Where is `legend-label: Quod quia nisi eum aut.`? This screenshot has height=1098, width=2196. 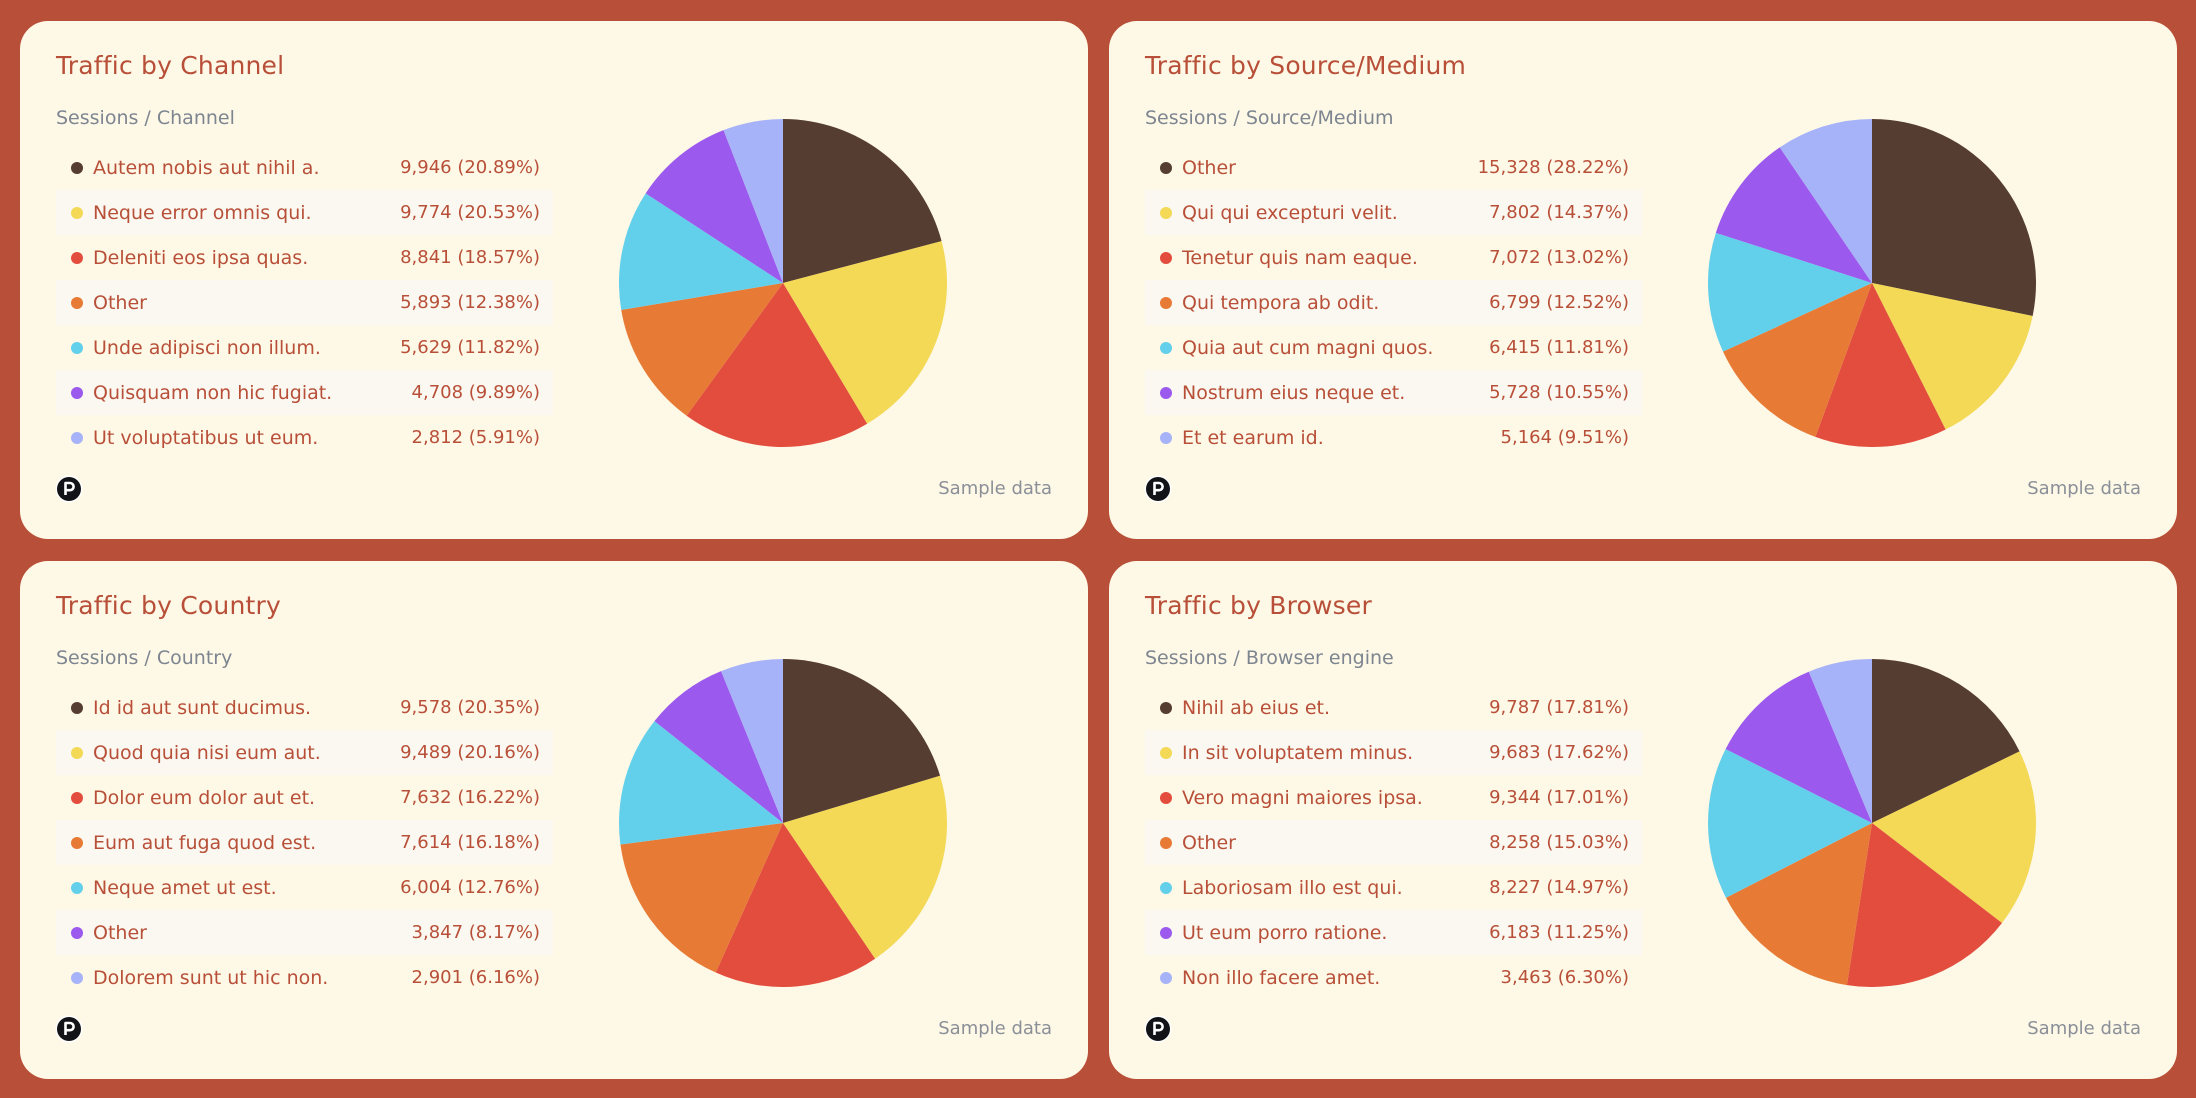 legend-label: Quod quia nisi eum aut. is located at coordinates (207, 752).